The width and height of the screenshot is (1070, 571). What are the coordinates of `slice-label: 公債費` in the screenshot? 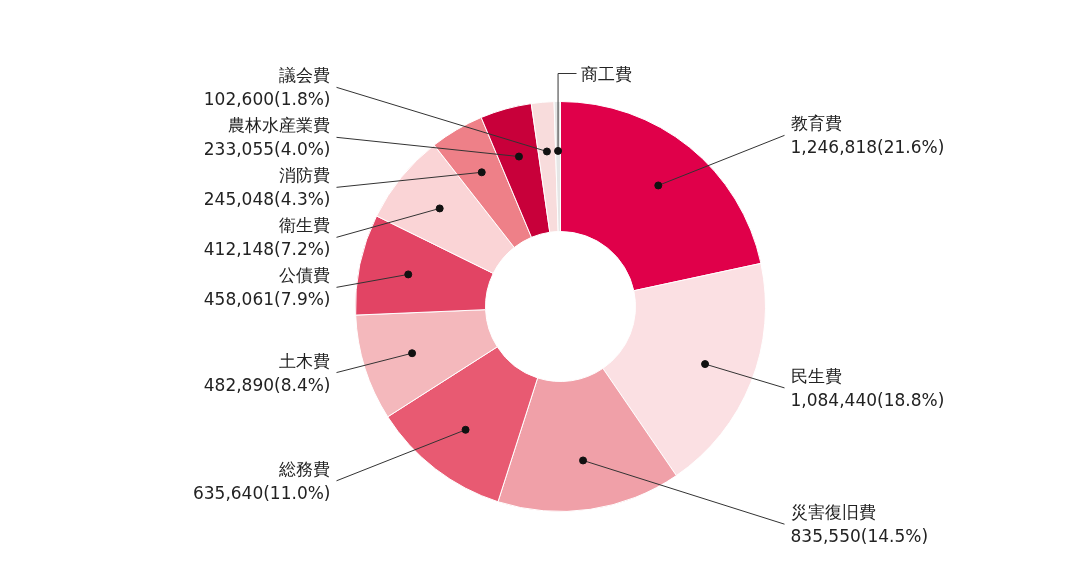 It's located at (305, 275).